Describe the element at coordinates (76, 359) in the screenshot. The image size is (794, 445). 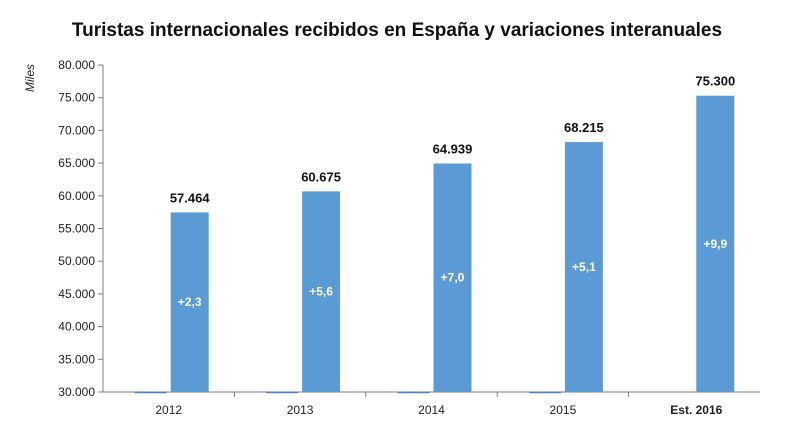
I see `y-tick-label: 35.000` at that location.